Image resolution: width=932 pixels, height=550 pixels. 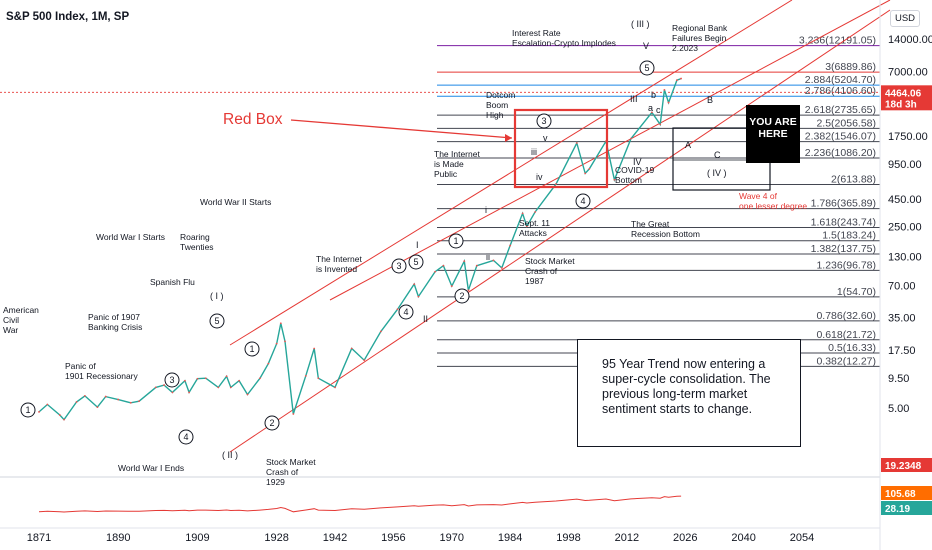 I want to click on price-tag: 105.68, so click(x=906, y=493).